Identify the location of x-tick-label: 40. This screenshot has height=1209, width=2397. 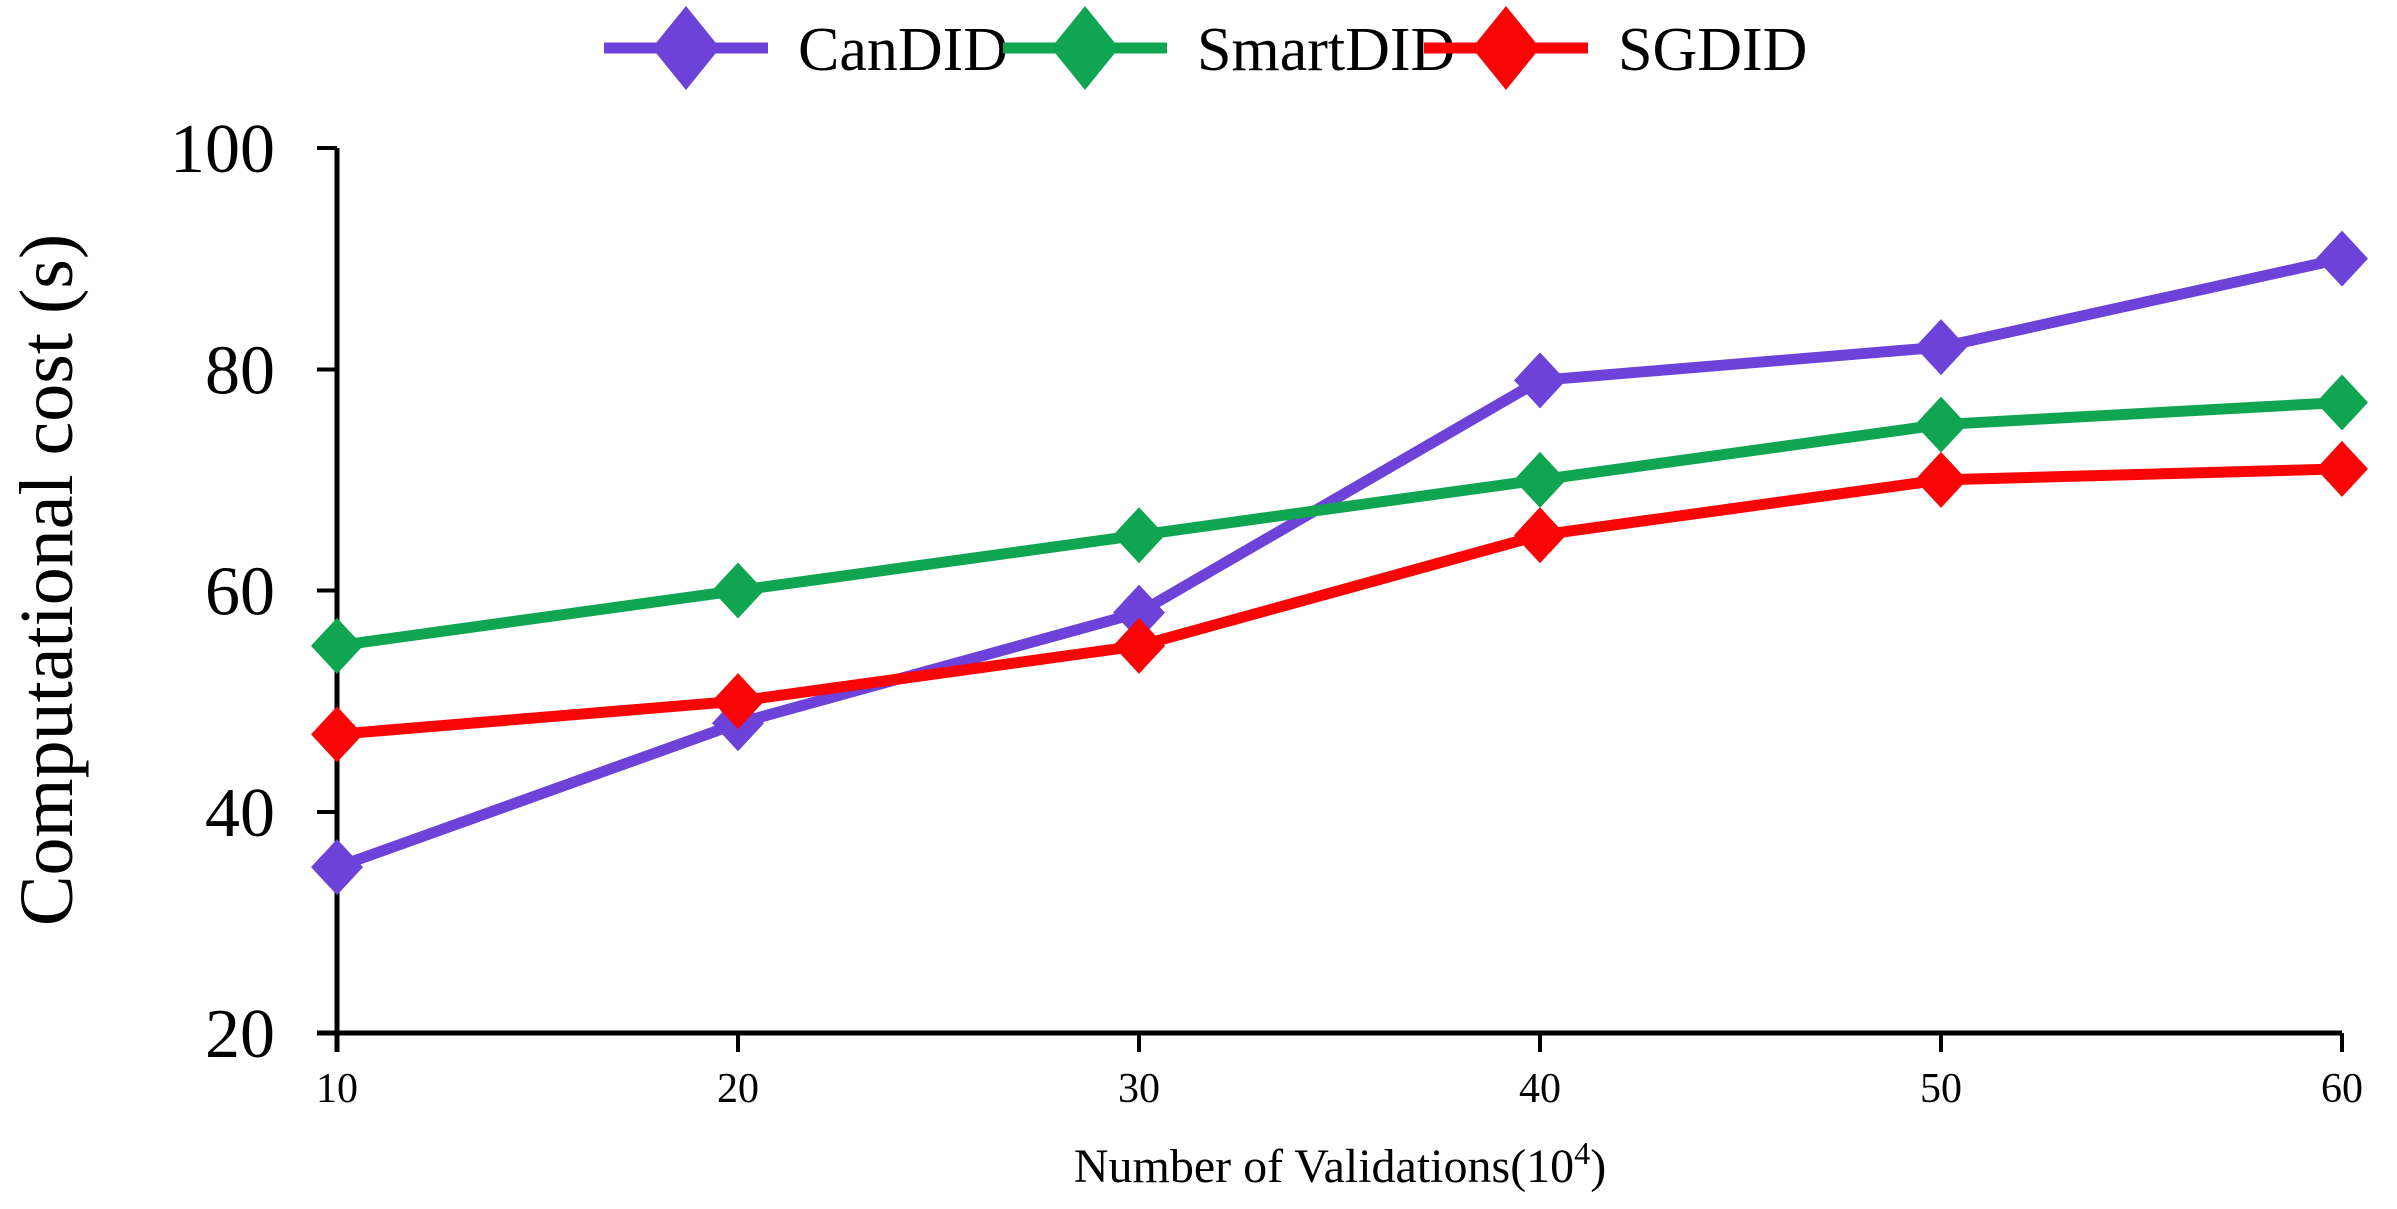
(1540, 1089).